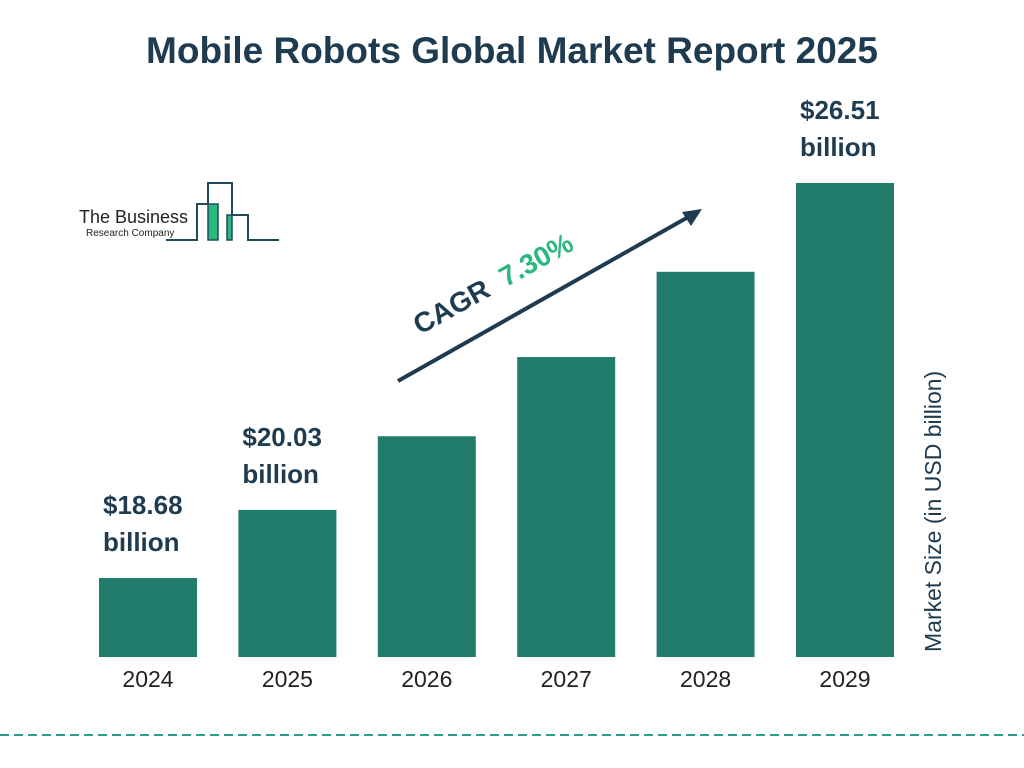  Describe the element at coordinates (512, 50) in the screenshot. I see `chart-title: Mobile Robots Global Market Report 2025` at that location.